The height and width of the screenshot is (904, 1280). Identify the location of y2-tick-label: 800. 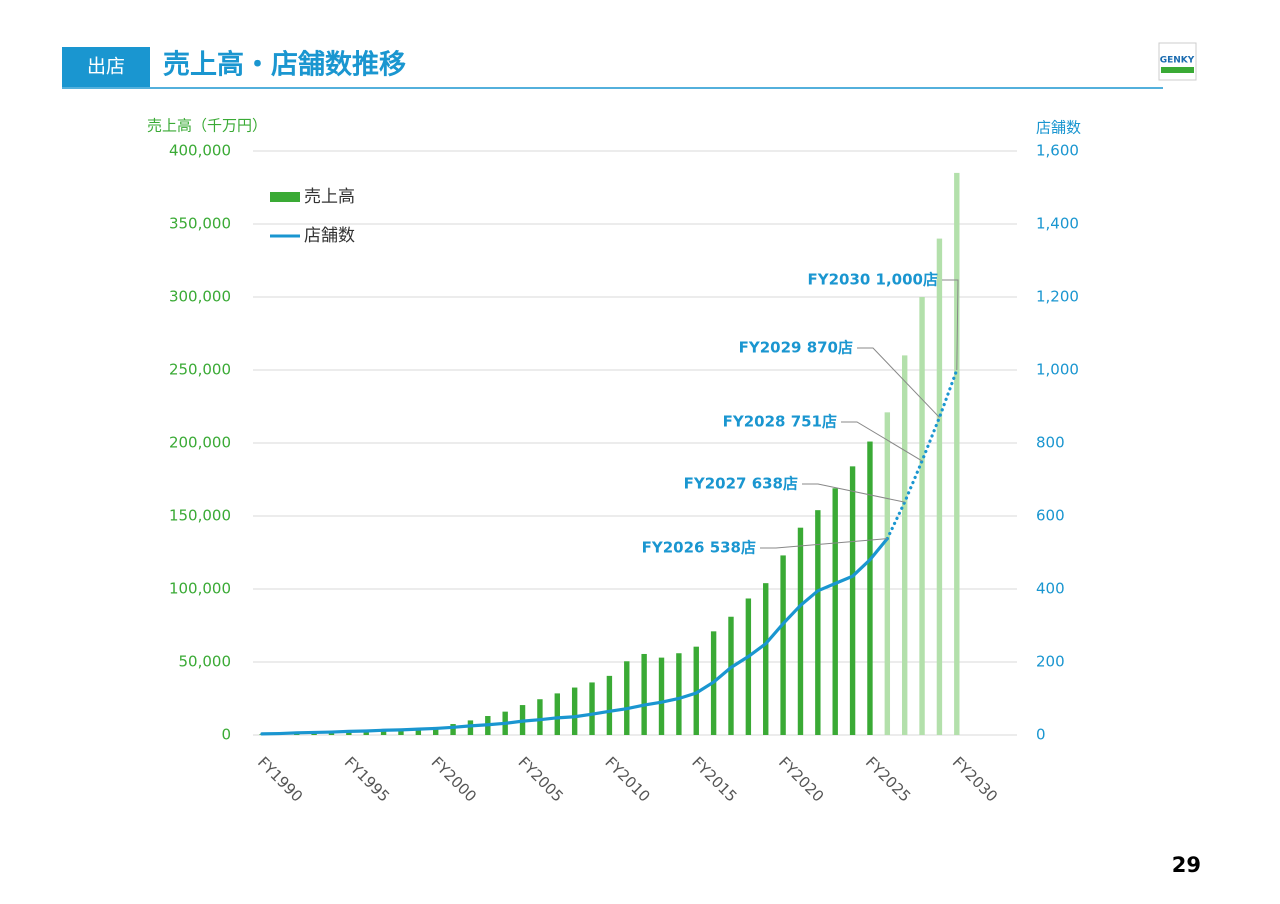
(1050, 443).